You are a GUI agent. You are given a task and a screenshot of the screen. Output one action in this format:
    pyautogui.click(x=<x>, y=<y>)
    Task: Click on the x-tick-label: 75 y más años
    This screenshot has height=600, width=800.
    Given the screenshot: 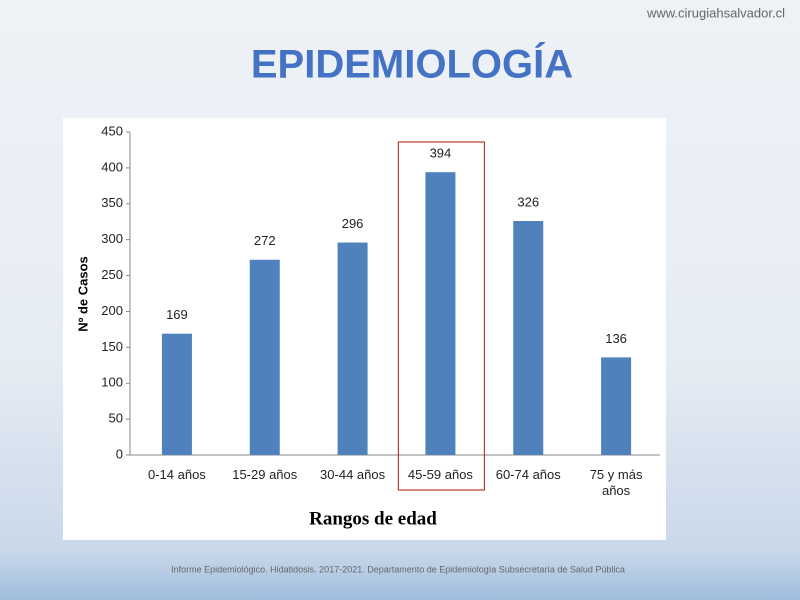 What is the action you would take?
    pyautogui.click(x=616, y=482)
    